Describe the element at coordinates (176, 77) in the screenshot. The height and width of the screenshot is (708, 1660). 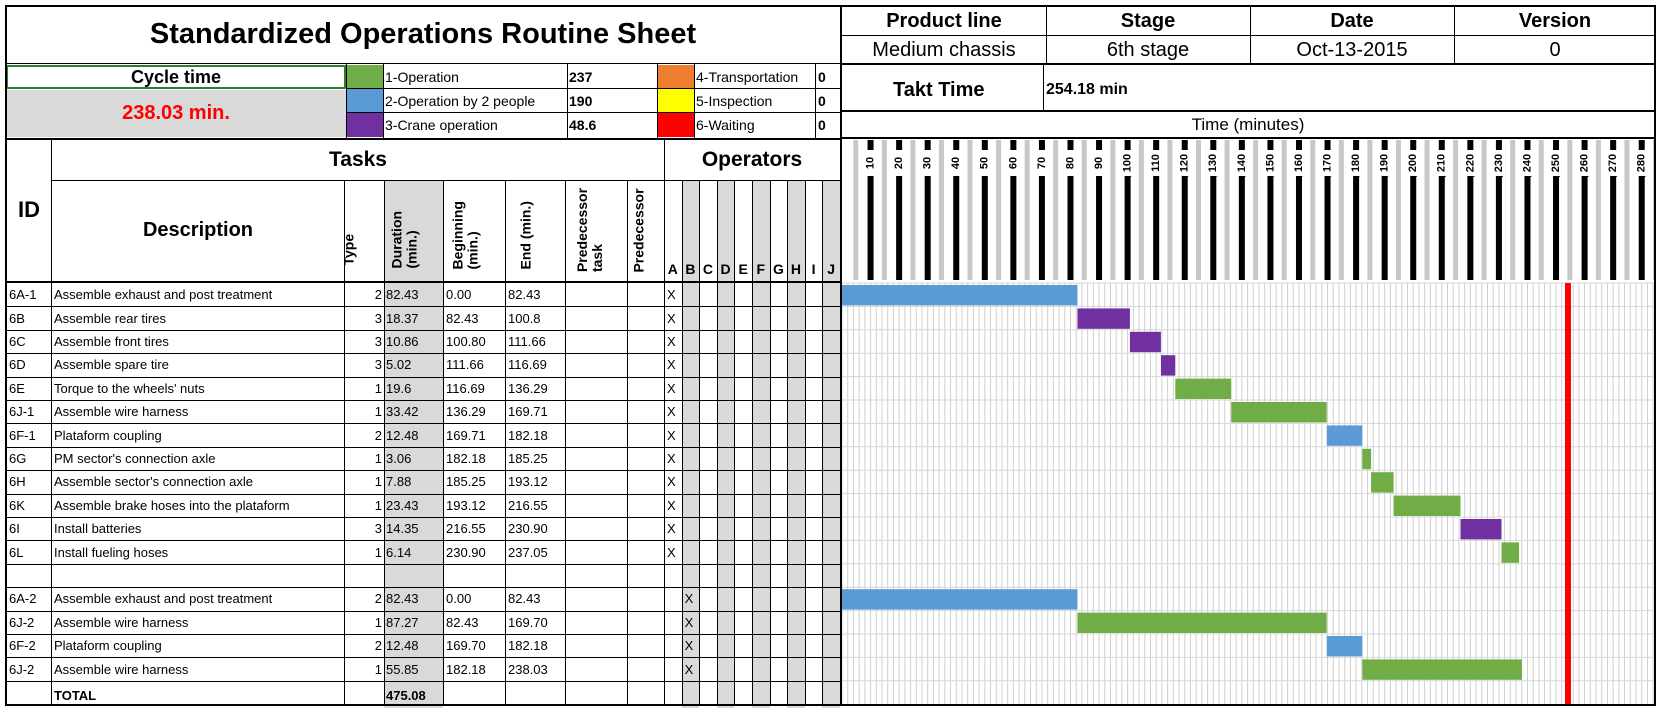
I see `cycle-time-label: Cycle time` at that location.